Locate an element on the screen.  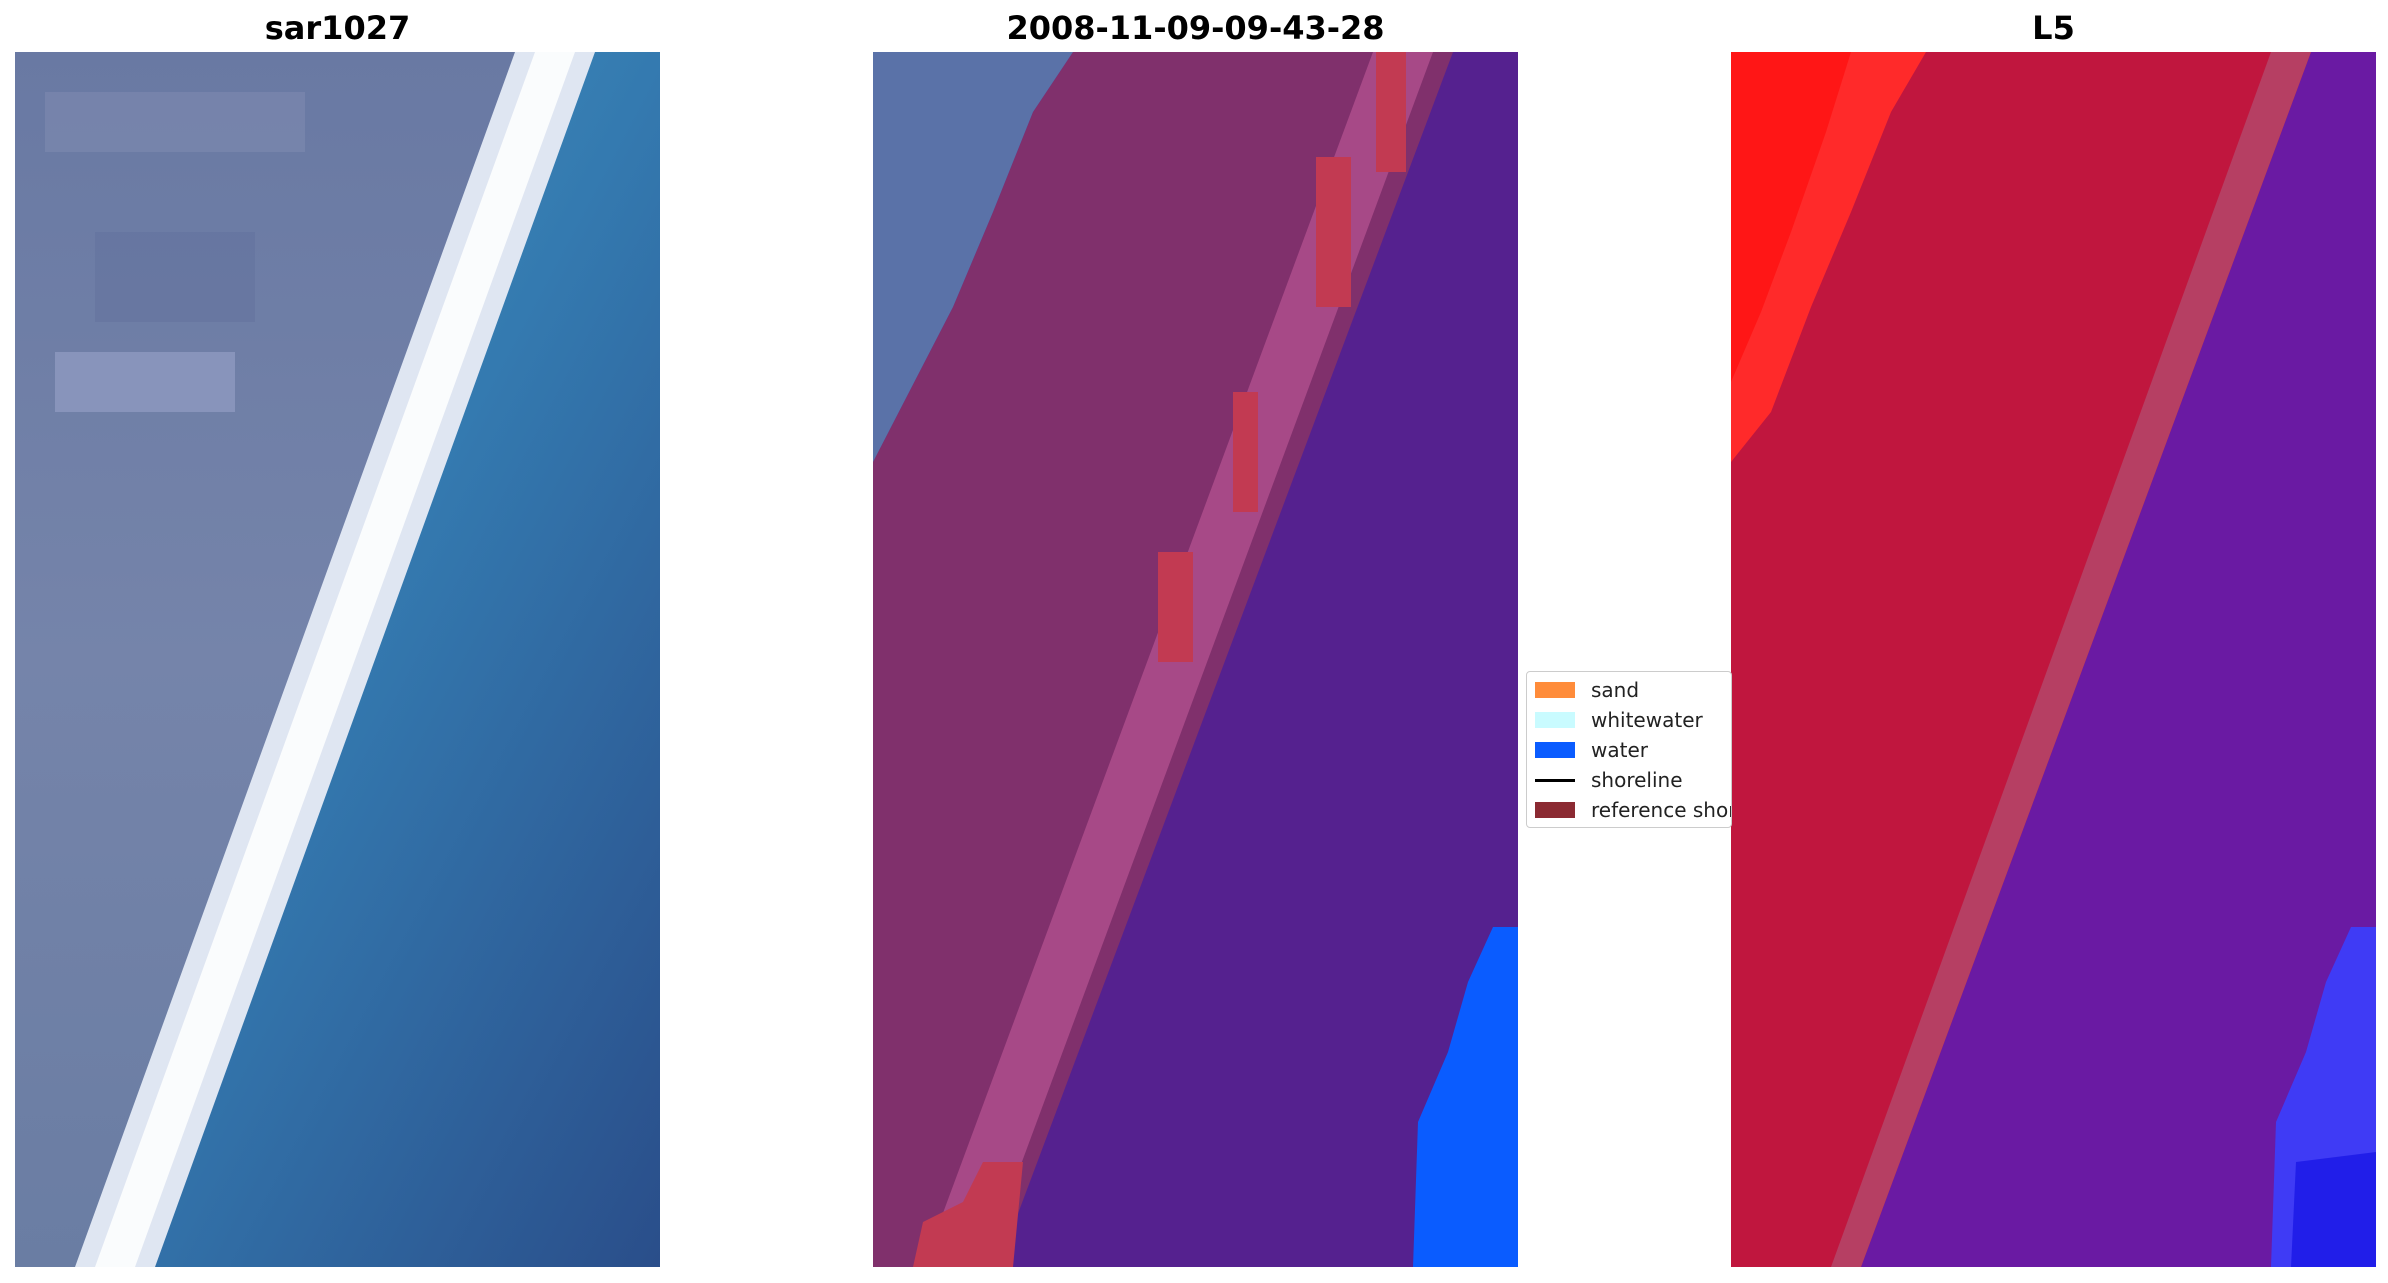
legend-label-reference-shoreline: reference shoreline is located at coordinates (1661, 810).